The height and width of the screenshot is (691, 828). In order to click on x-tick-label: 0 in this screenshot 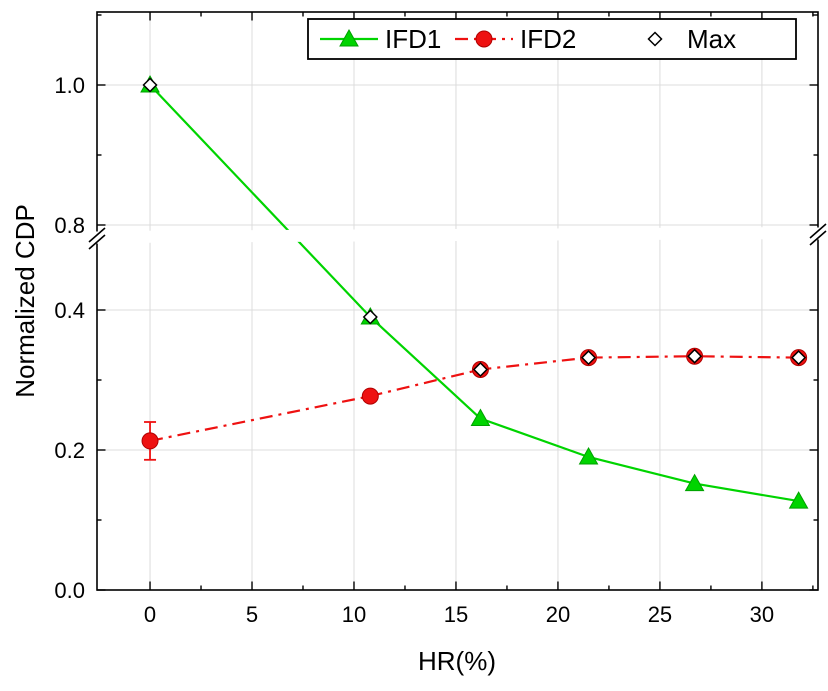, I will do `click(150, 614)`.